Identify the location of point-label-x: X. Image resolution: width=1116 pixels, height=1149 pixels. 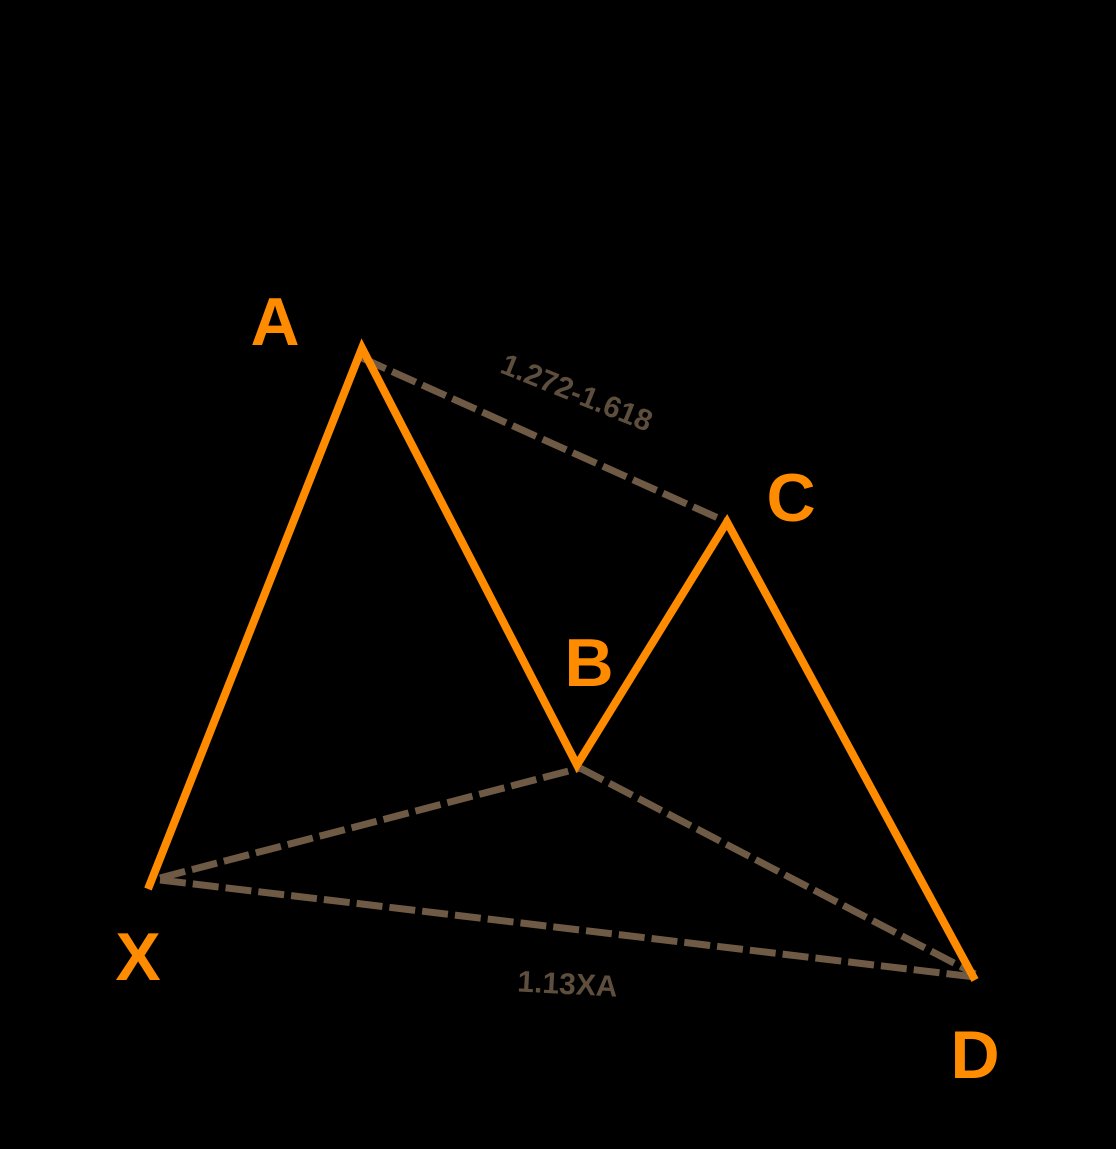
(137, 957).